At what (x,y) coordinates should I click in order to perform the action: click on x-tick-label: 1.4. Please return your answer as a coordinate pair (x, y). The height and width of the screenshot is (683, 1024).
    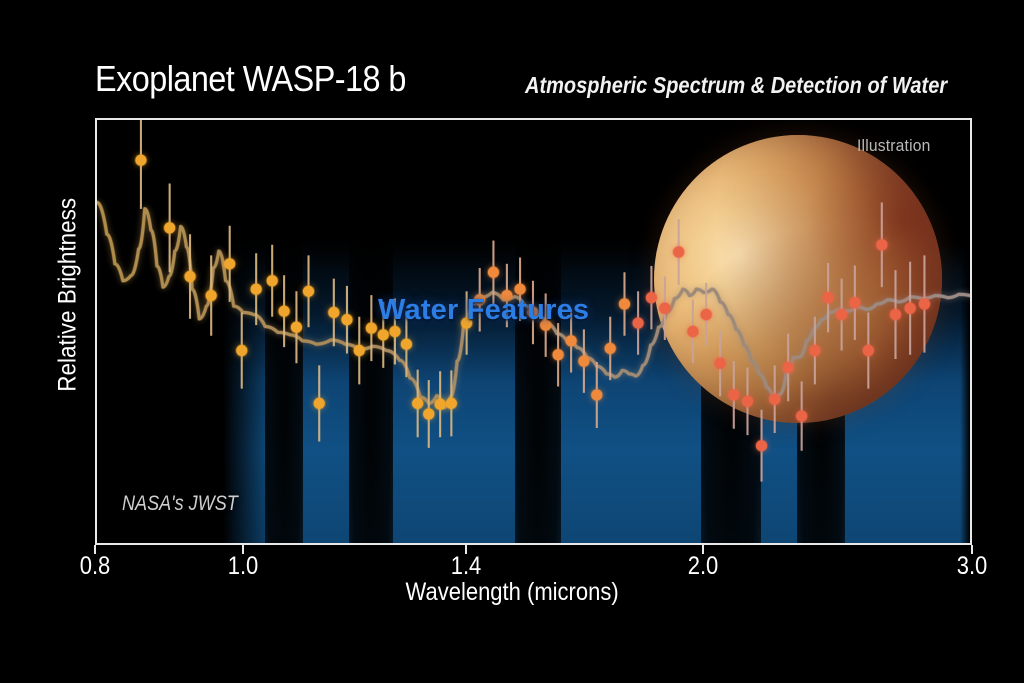
    Looking at the image, I should click on (466, 566).